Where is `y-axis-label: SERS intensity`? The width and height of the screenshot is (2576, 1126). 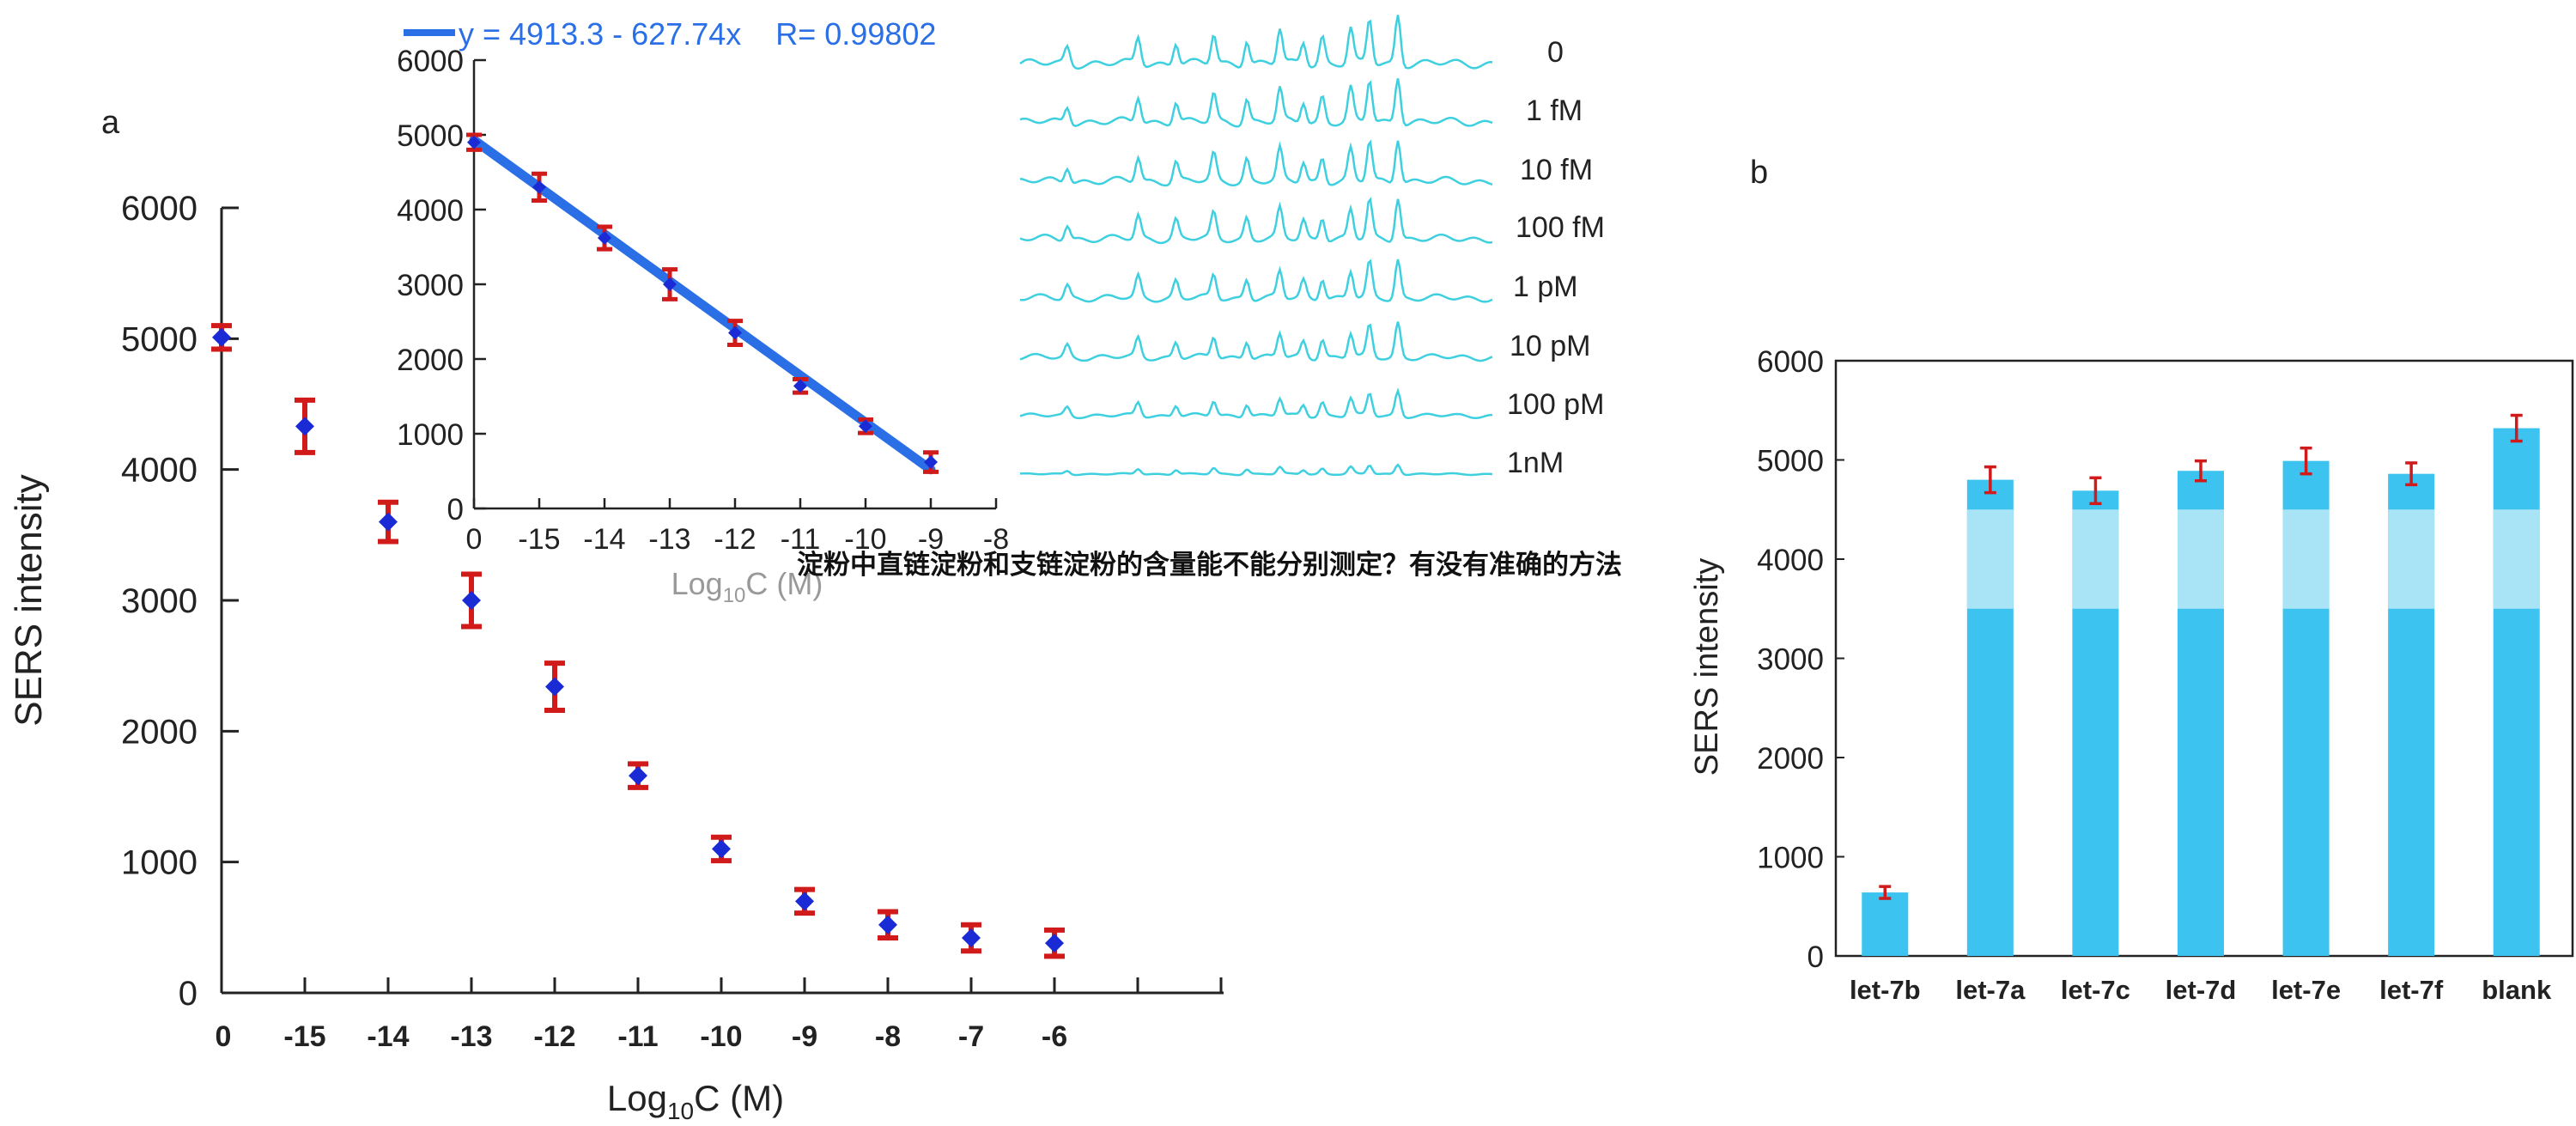
y-axis-label: SERS intensity is located at coordinates (29, 600).